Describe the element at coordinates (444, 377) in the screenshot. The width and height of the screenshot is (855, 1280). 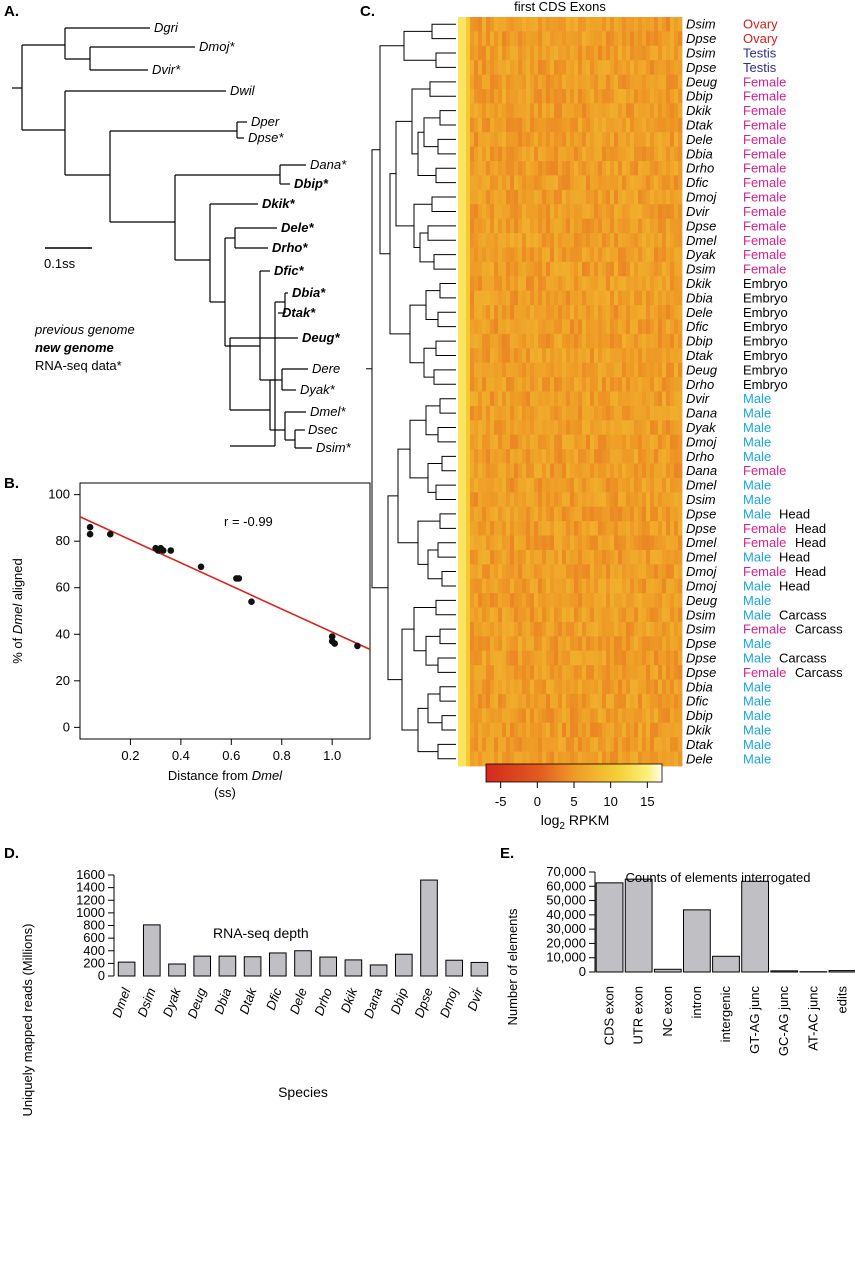
I see `dendrogram-branch` at that location.